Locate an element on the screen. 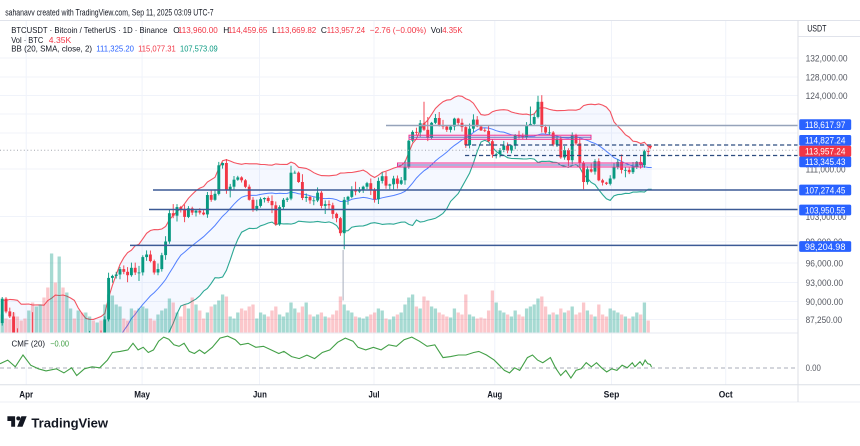  svg-text: 107,274.45 is located at coordinates (825, 190).